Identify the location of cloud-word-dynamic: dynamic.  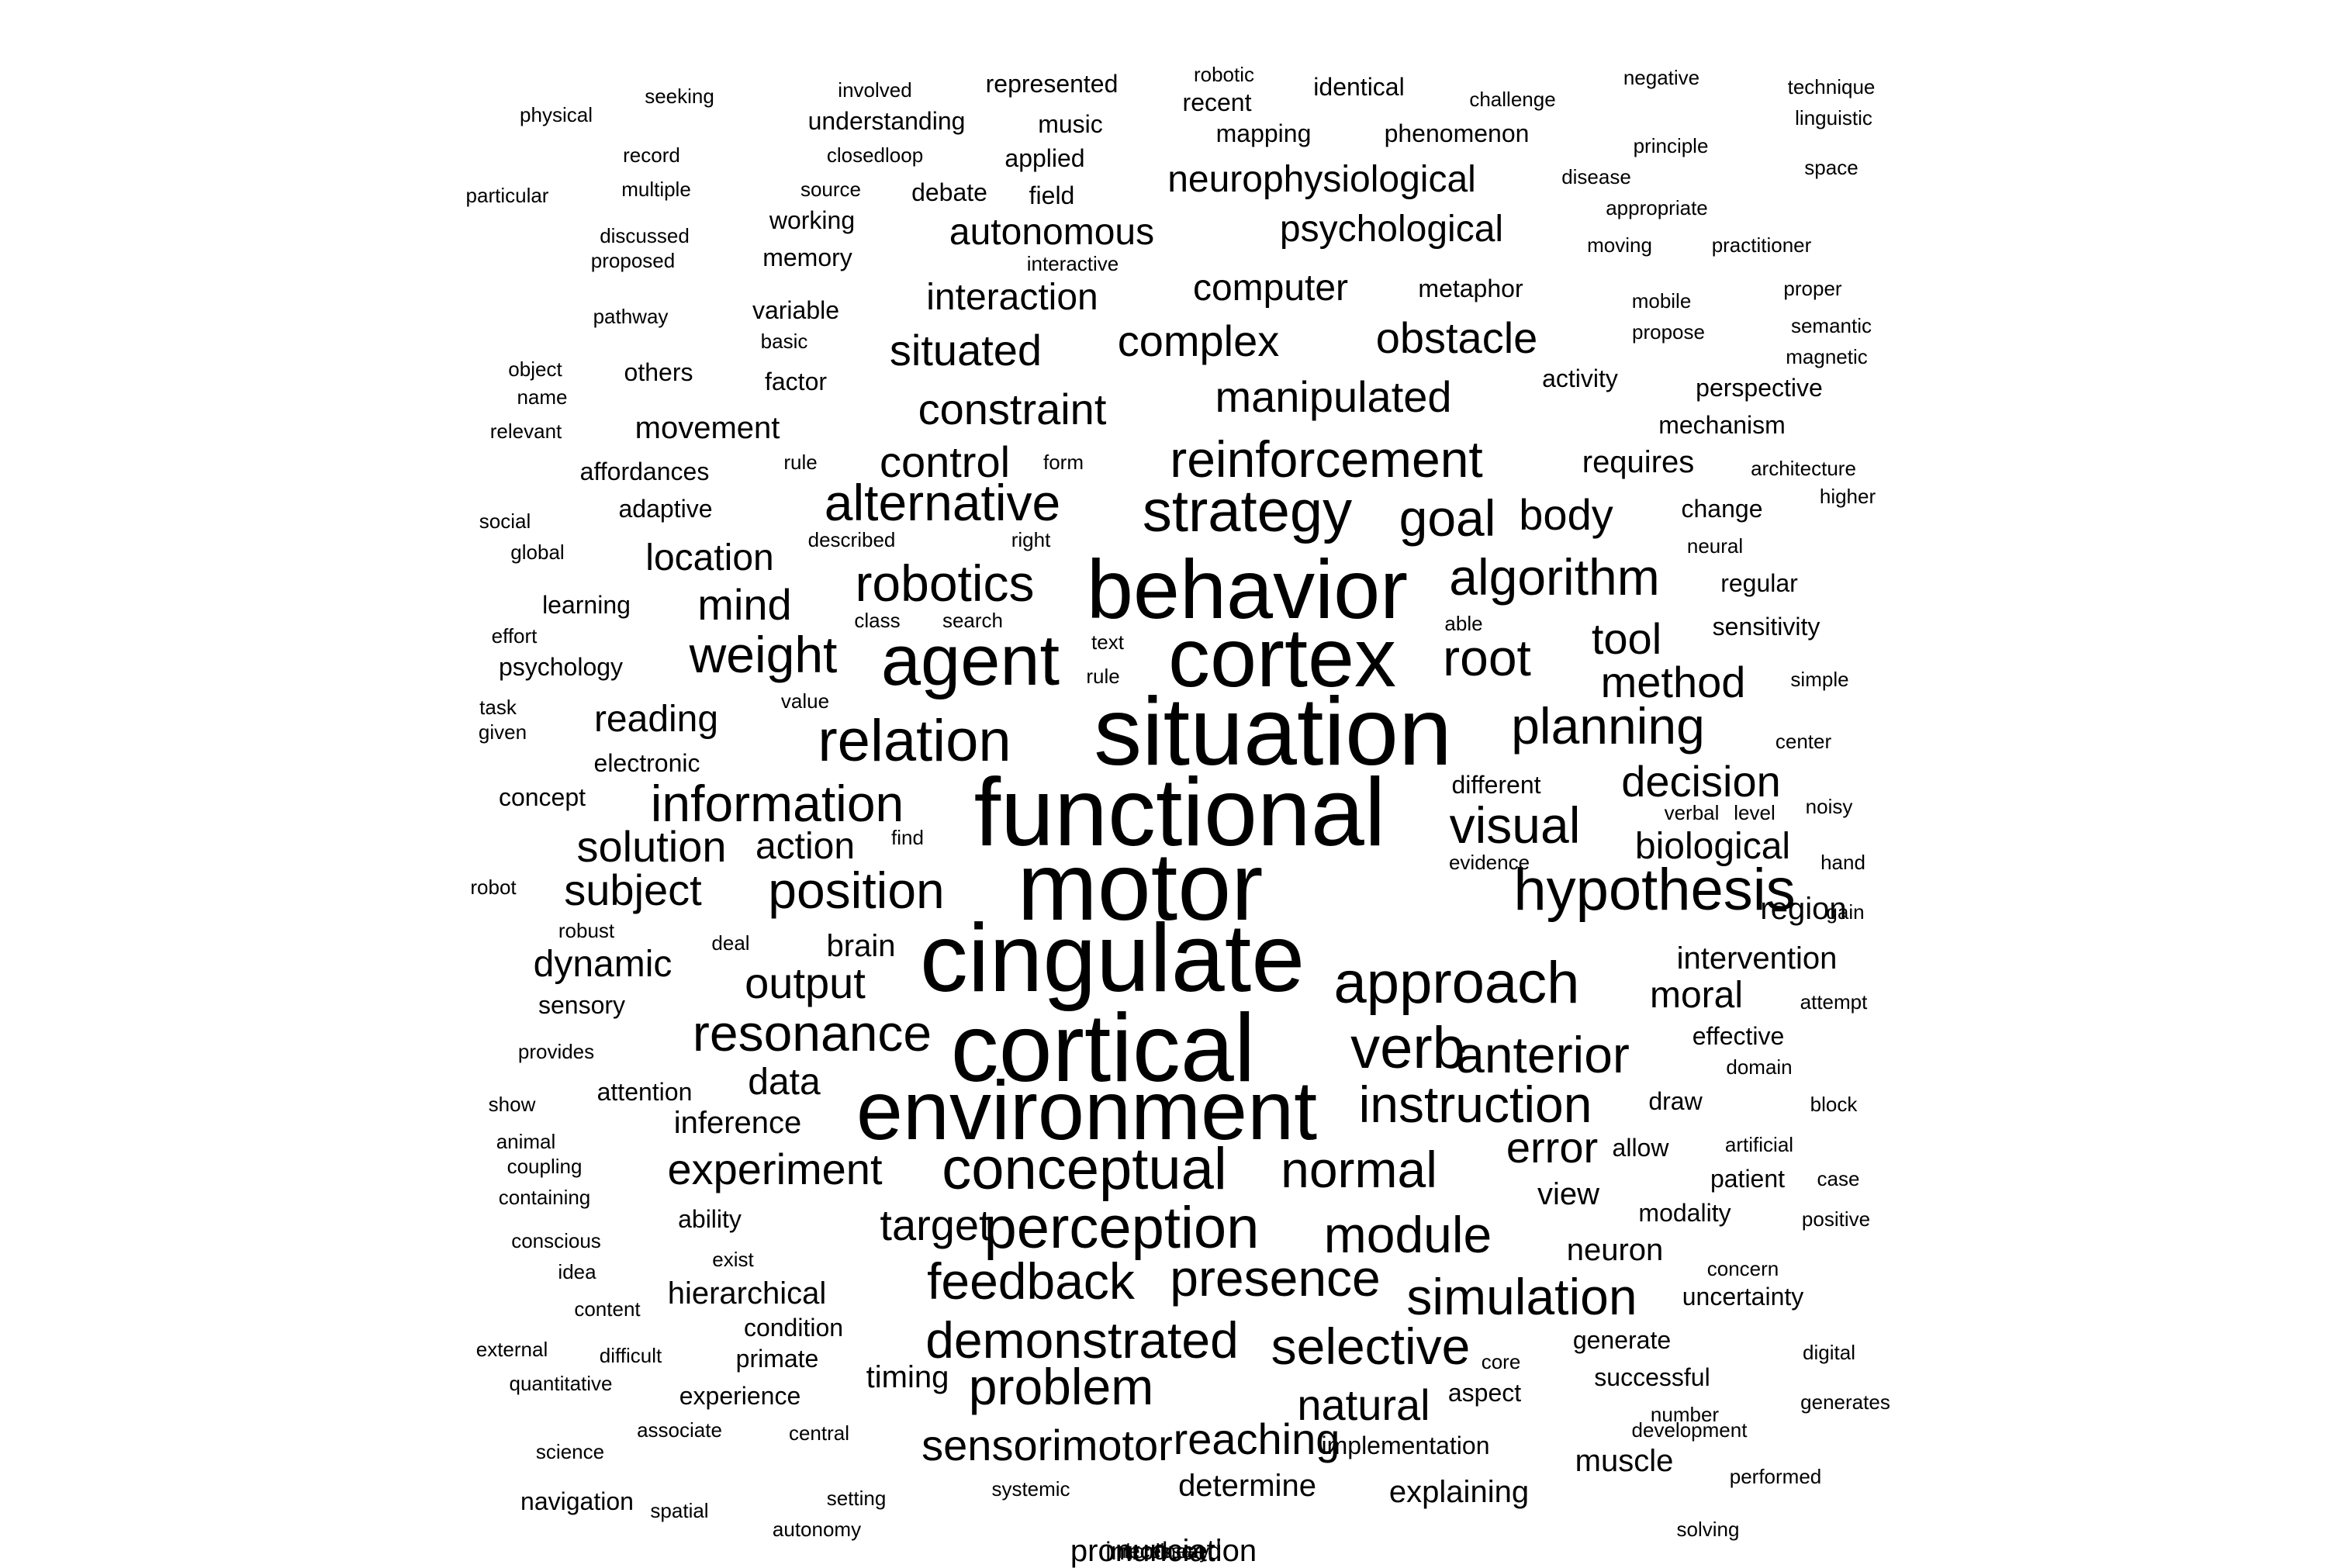
(603, 964).